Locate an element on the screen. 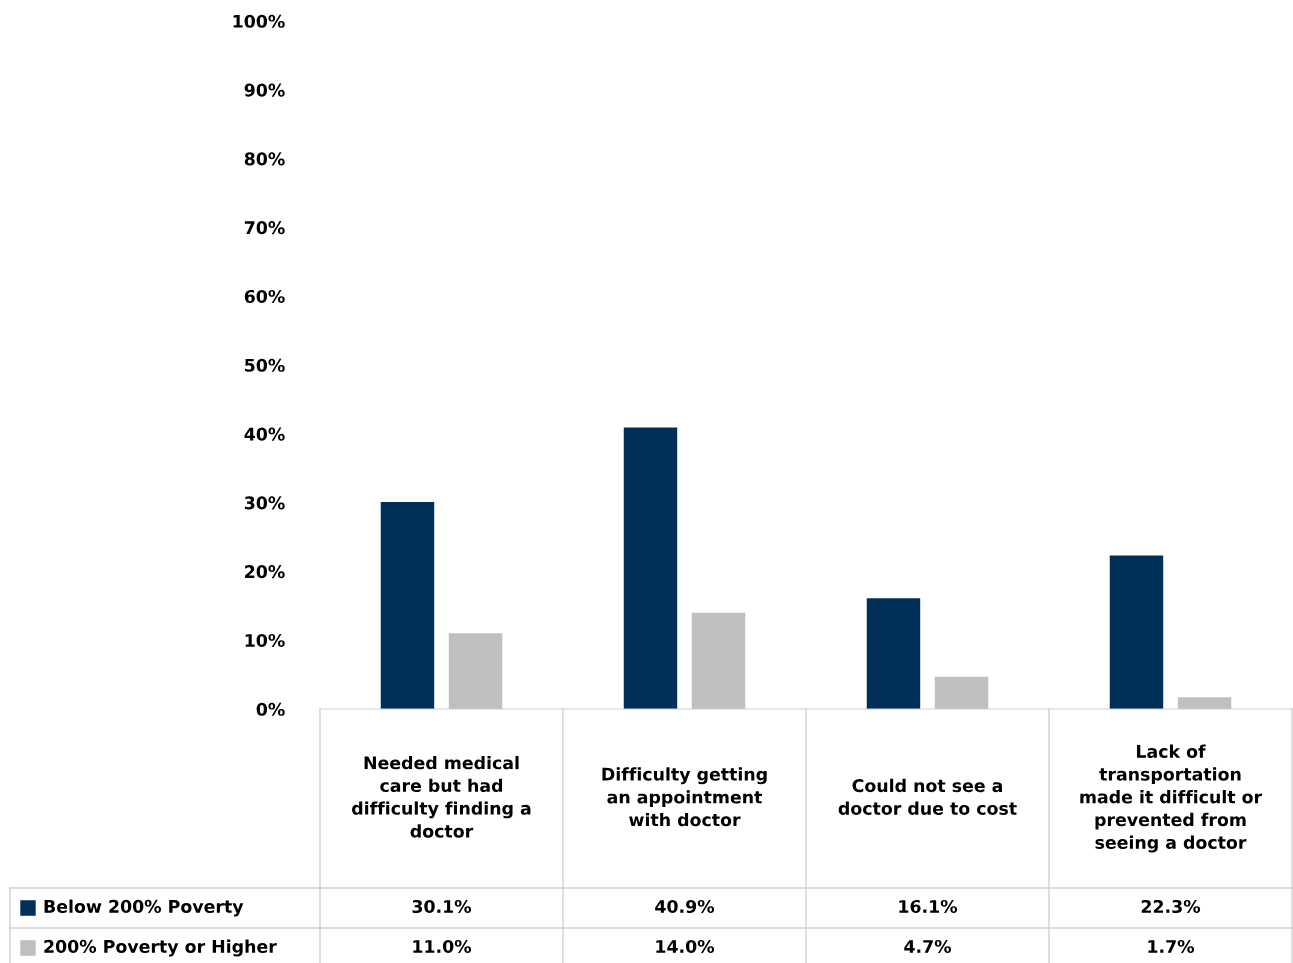 The width and height of the screenshot is (1293, 963). y-tick-label: 0% is located at coordinates (270, 709).